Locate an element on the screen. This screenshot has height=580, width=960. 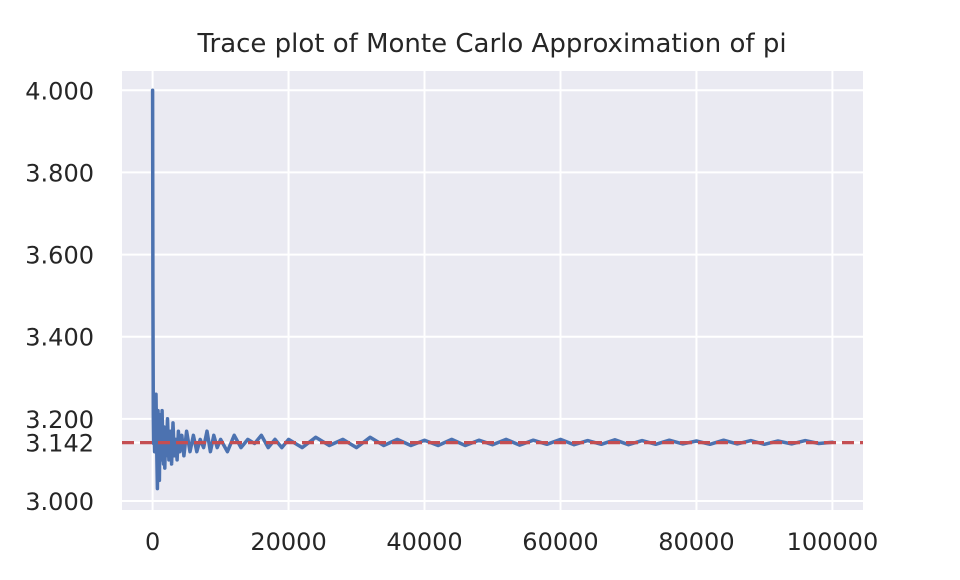
y-tick-label: 3.142 is located at coordinates (59, 444).